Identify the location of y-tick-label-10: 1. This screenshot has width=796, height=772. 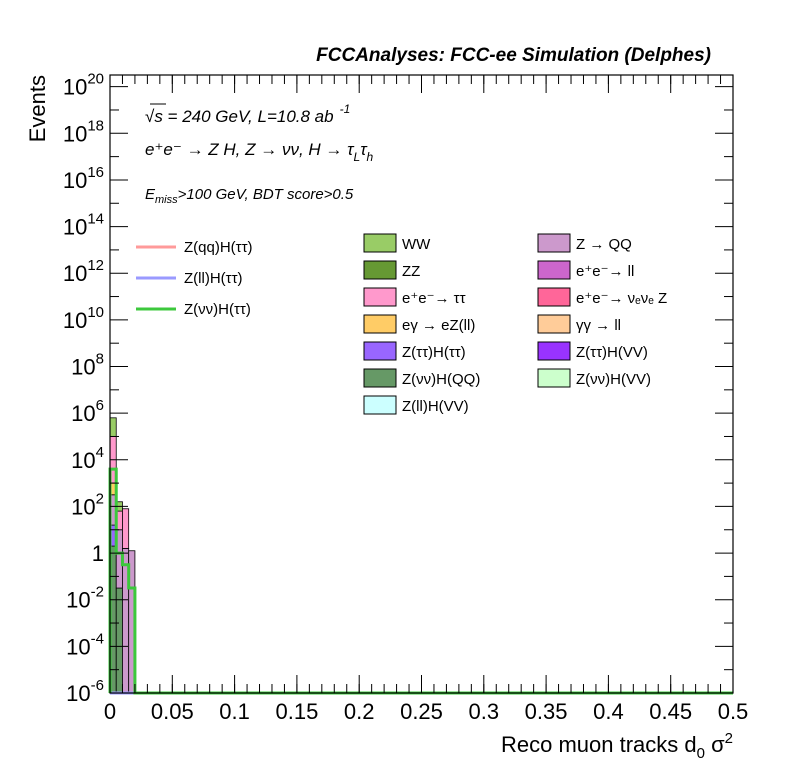
(98, 553).